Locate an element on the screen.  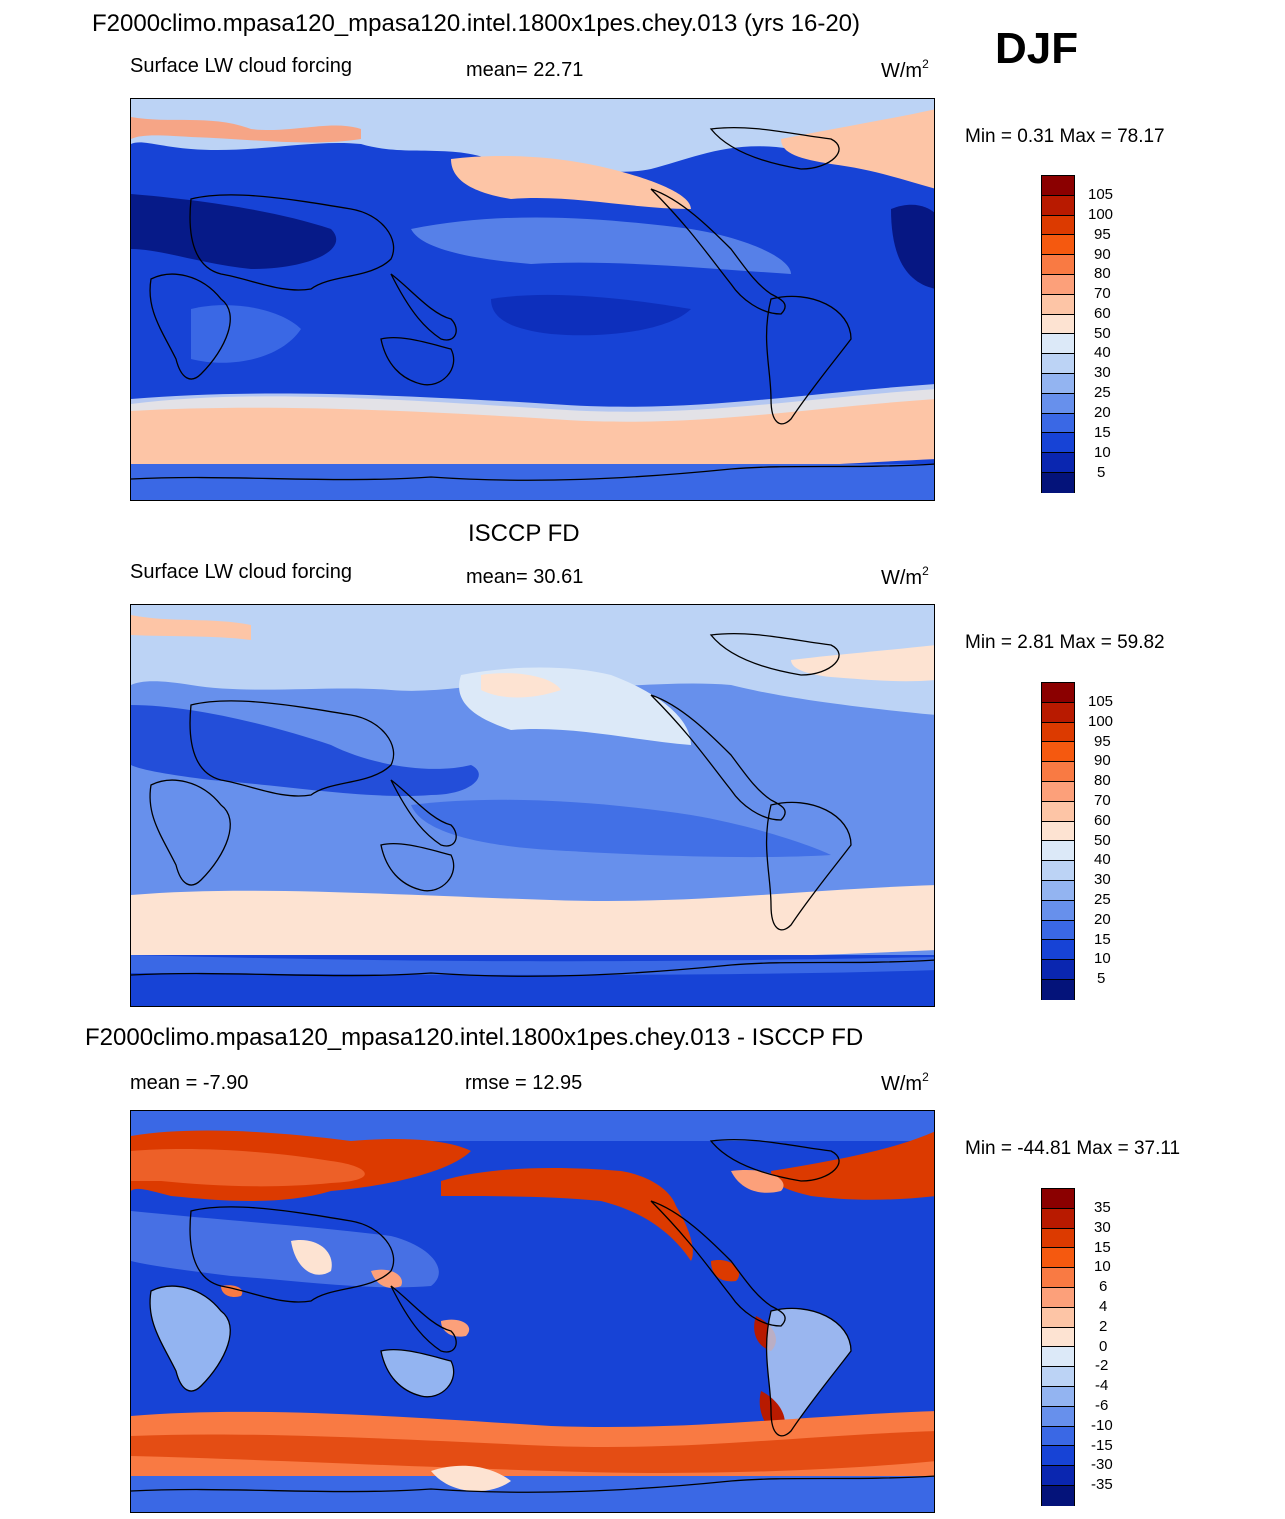
panel3-units: W/m2 is located at coordinates (905, 1082).